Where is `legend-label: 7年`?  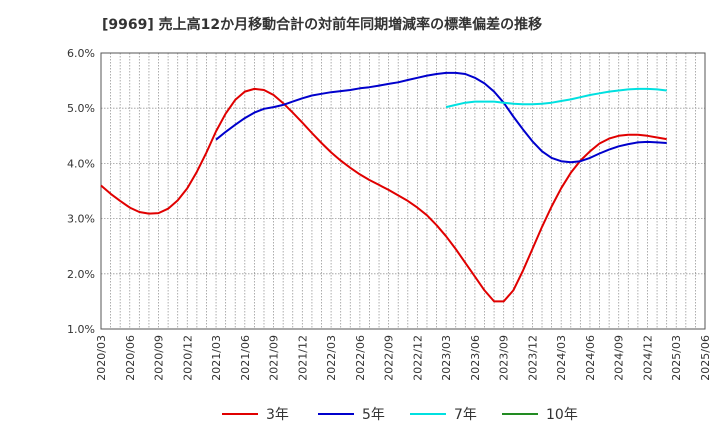
legend-label: 7年 is located at coordinates (465, 415).